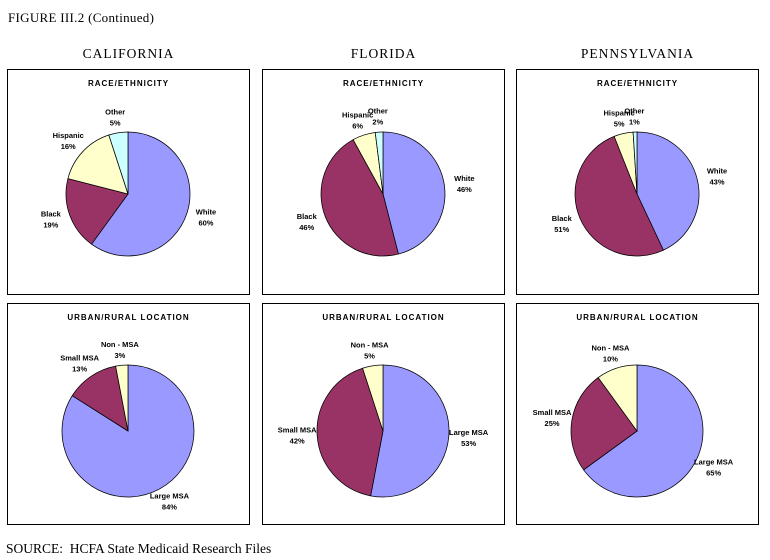 Image resolution: width=770 pixels, height=560 pixels. What do you see at coordinates (51, 220) in the screenshot?
I see `pie-label-black: Black 19%` at bounding box center [51, 220].